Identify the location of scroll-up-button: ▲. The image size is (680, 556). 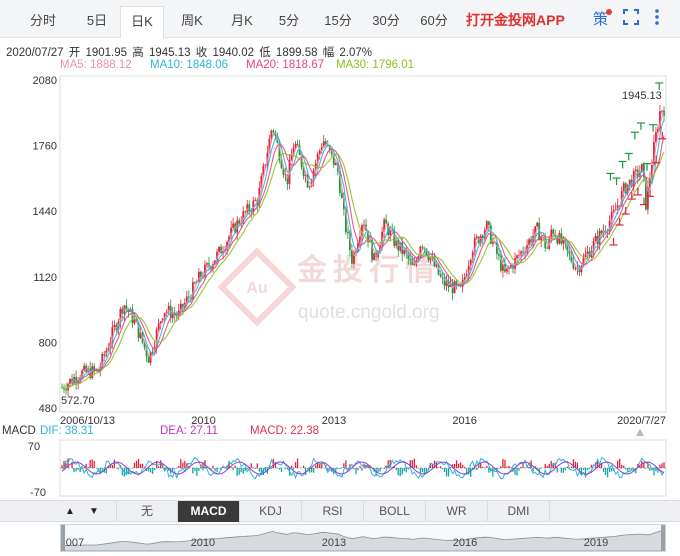
(70, 511).